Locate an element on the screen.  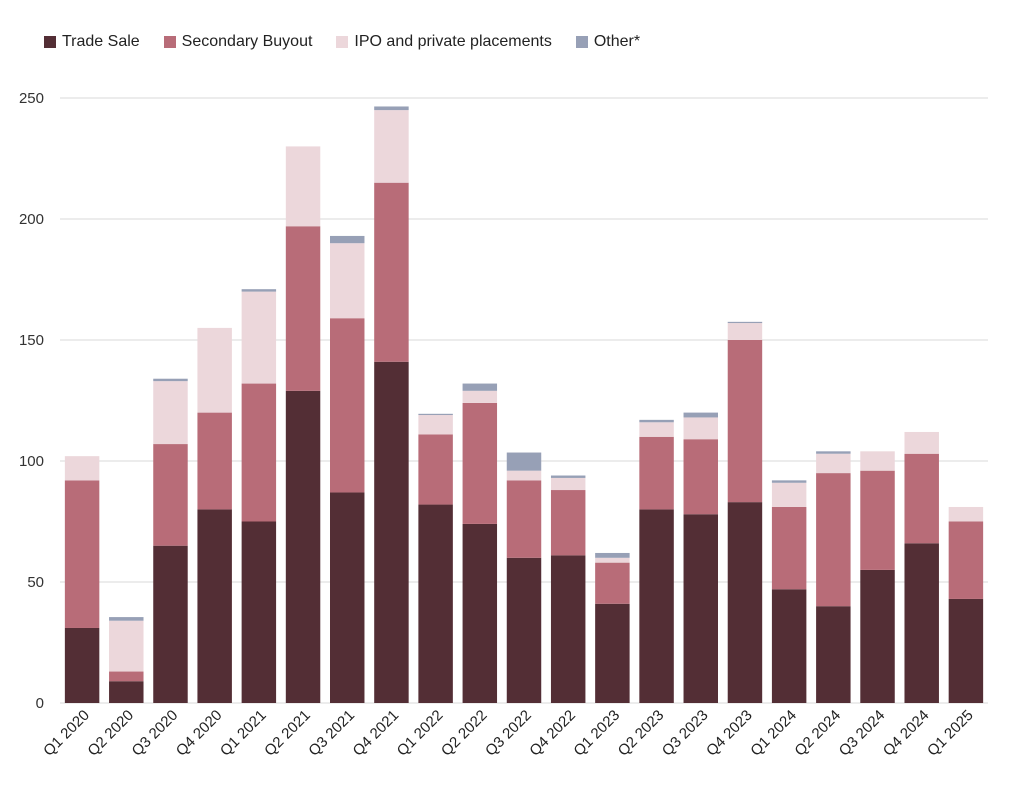
x-tick-label: Q2 2023 is located at coordinates (641, 733).